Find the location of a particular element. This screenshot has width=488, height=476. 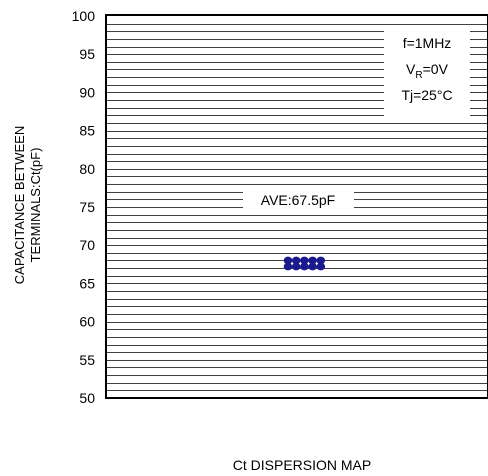

y-tick-labels: 100 95 90 85 80 75 70 65 60 55 50 is located at coordinates (84, 207).